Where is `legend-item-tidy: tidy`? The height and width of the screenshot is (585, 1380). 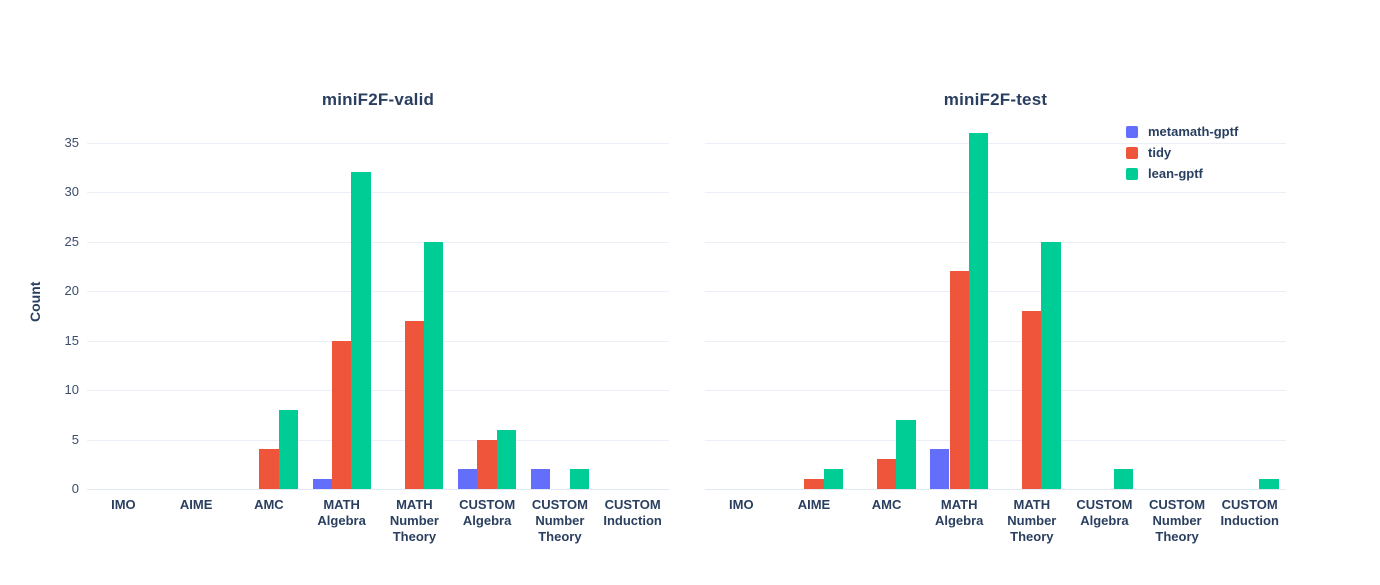
legend-item-tidy: tidy is located at coordinates (1182, 152).